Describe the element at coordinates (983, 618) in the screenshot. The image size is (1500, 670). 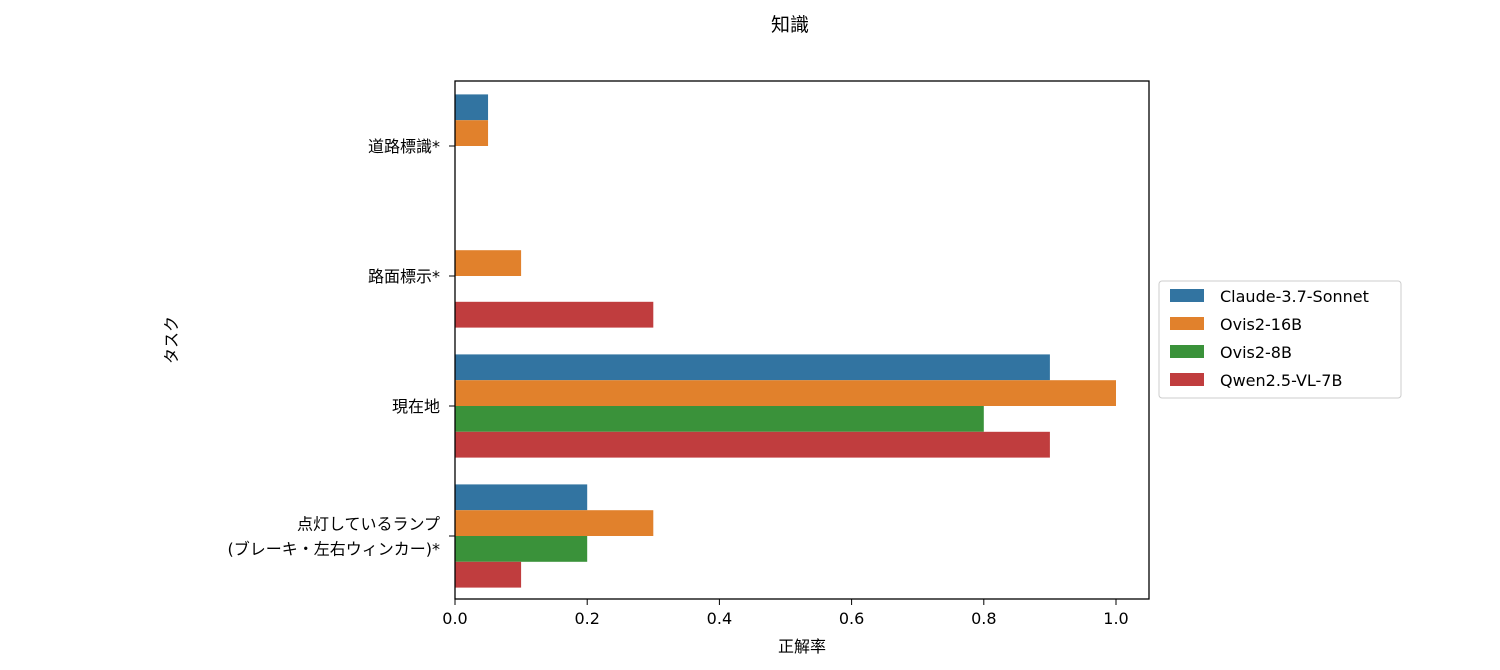
I see `x-tick-label: 0.8` at that location.